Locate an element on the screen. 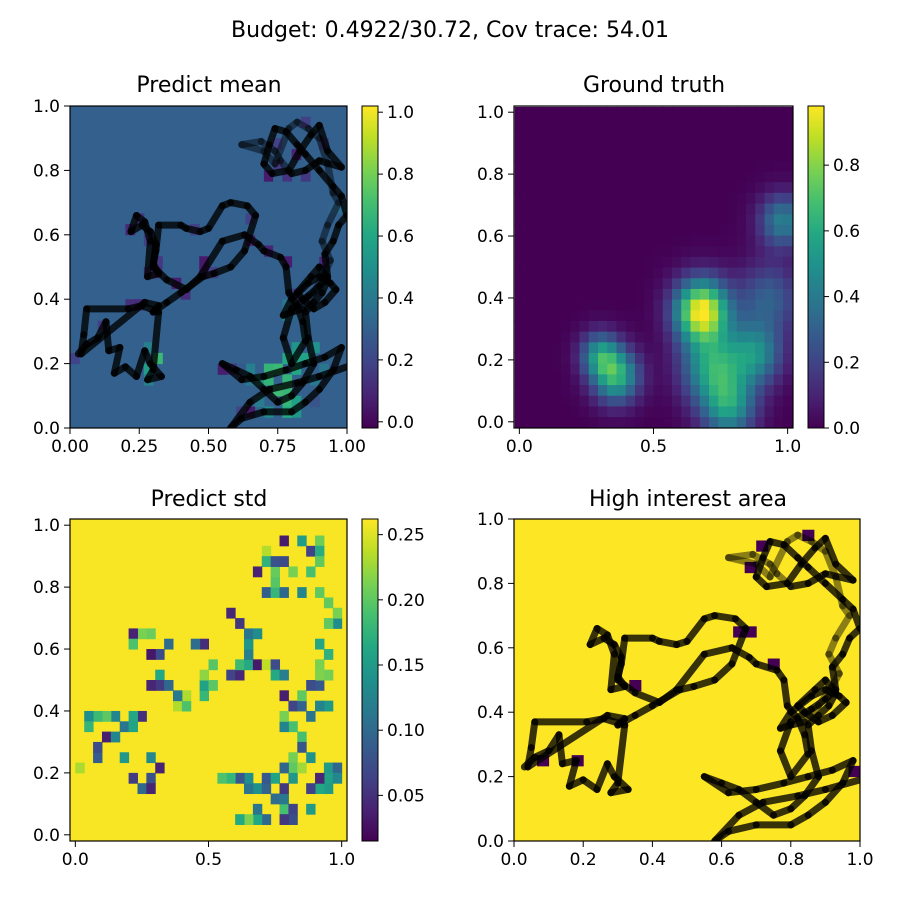 The width and height of the screenshot is (900, 900). colorbar-tick-label: 0.4 is located at coordinates (846, 298).